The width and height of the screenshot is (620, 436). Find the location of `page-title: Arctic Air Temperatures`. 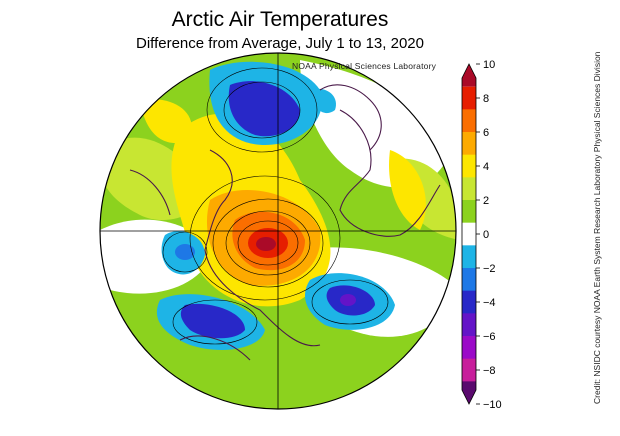

page-title: Arctic Air Temperatures is located at coordinates (280, 19).